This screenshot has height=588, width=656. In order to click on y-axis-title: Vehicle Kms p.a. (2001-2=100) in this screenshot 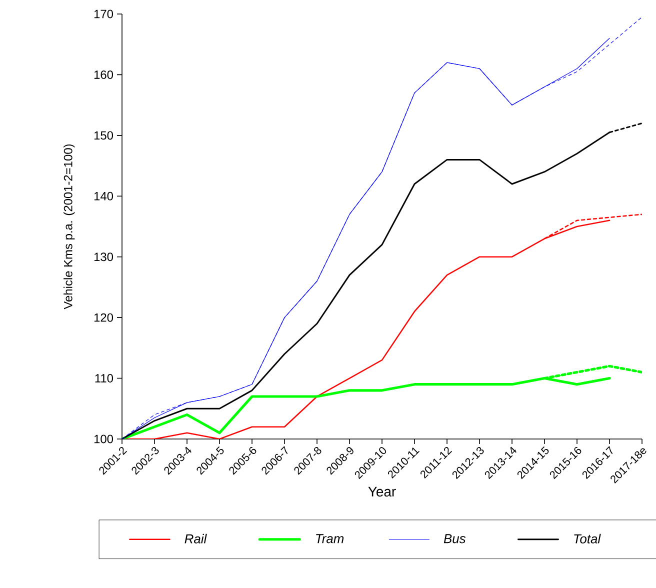, I will do `click(69, 227)`.